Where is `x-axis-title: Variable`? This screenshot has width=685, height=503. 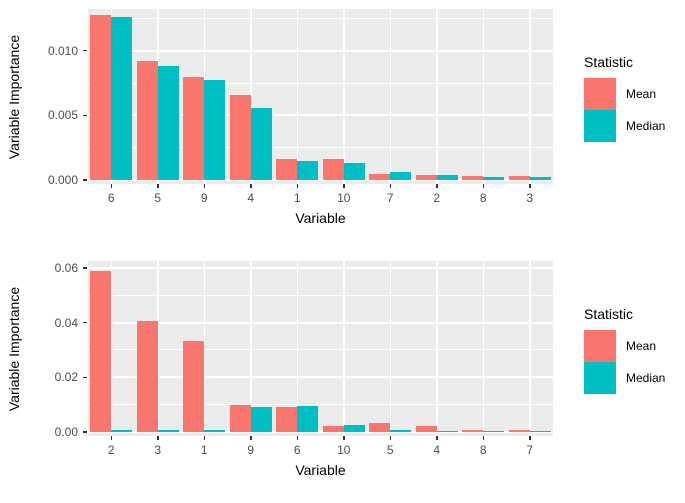
x-axis-title: Variable is located at coordinates (320, 470).